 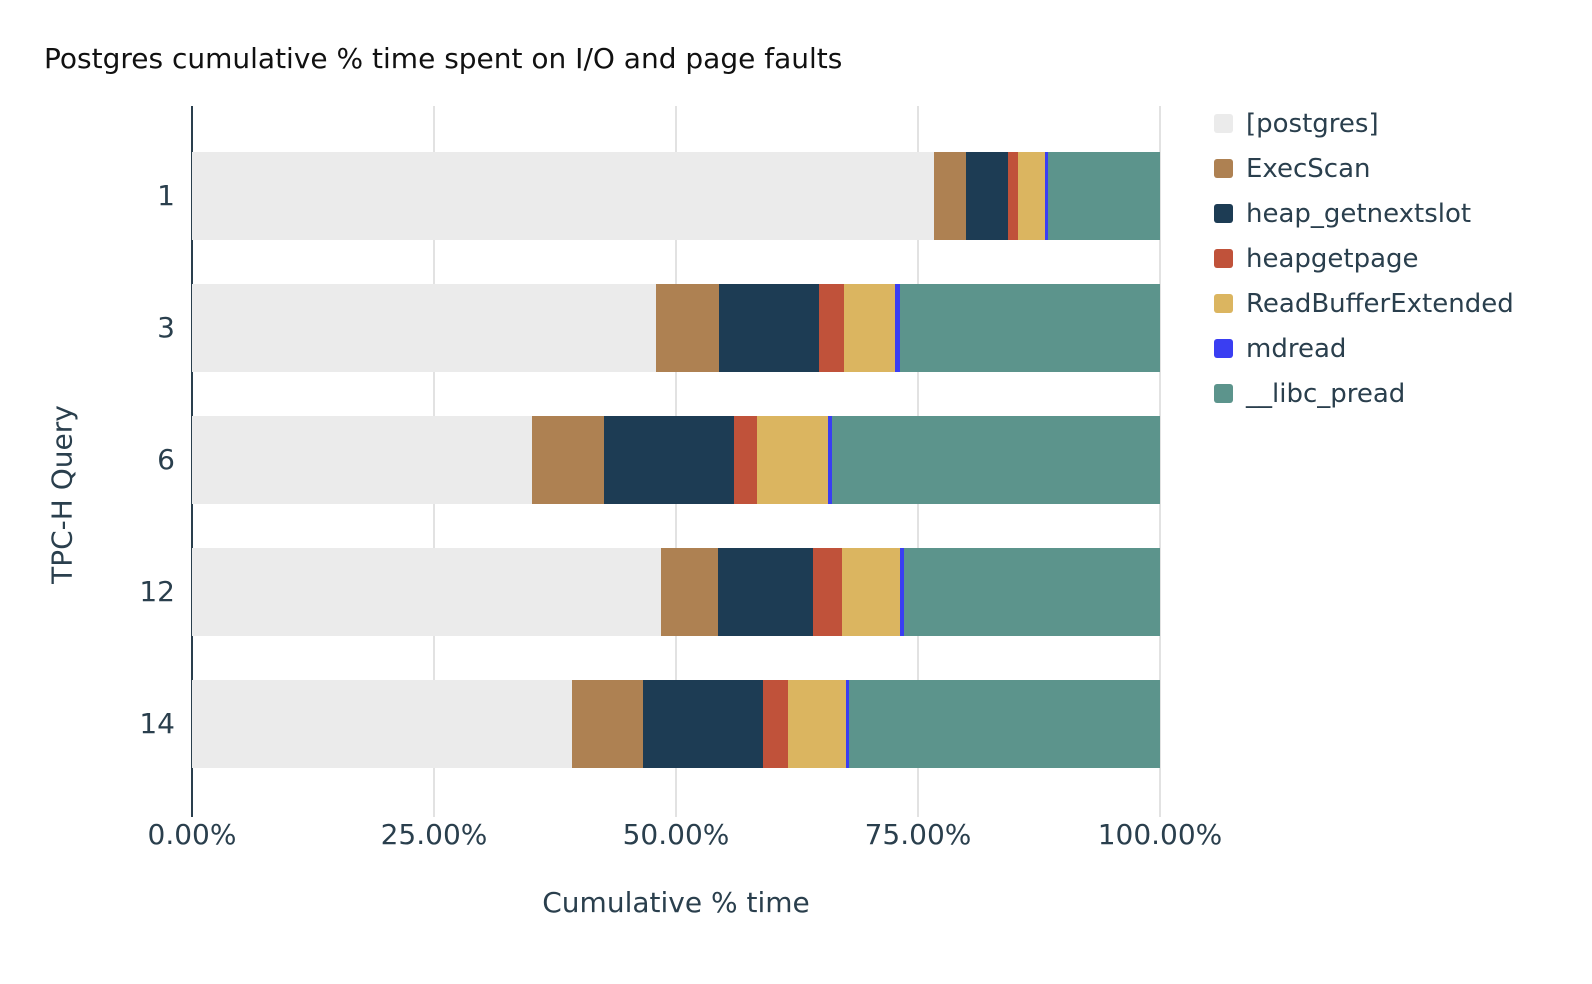 I want to click on legend-label: [postgres], so click(x=1312, y=123).